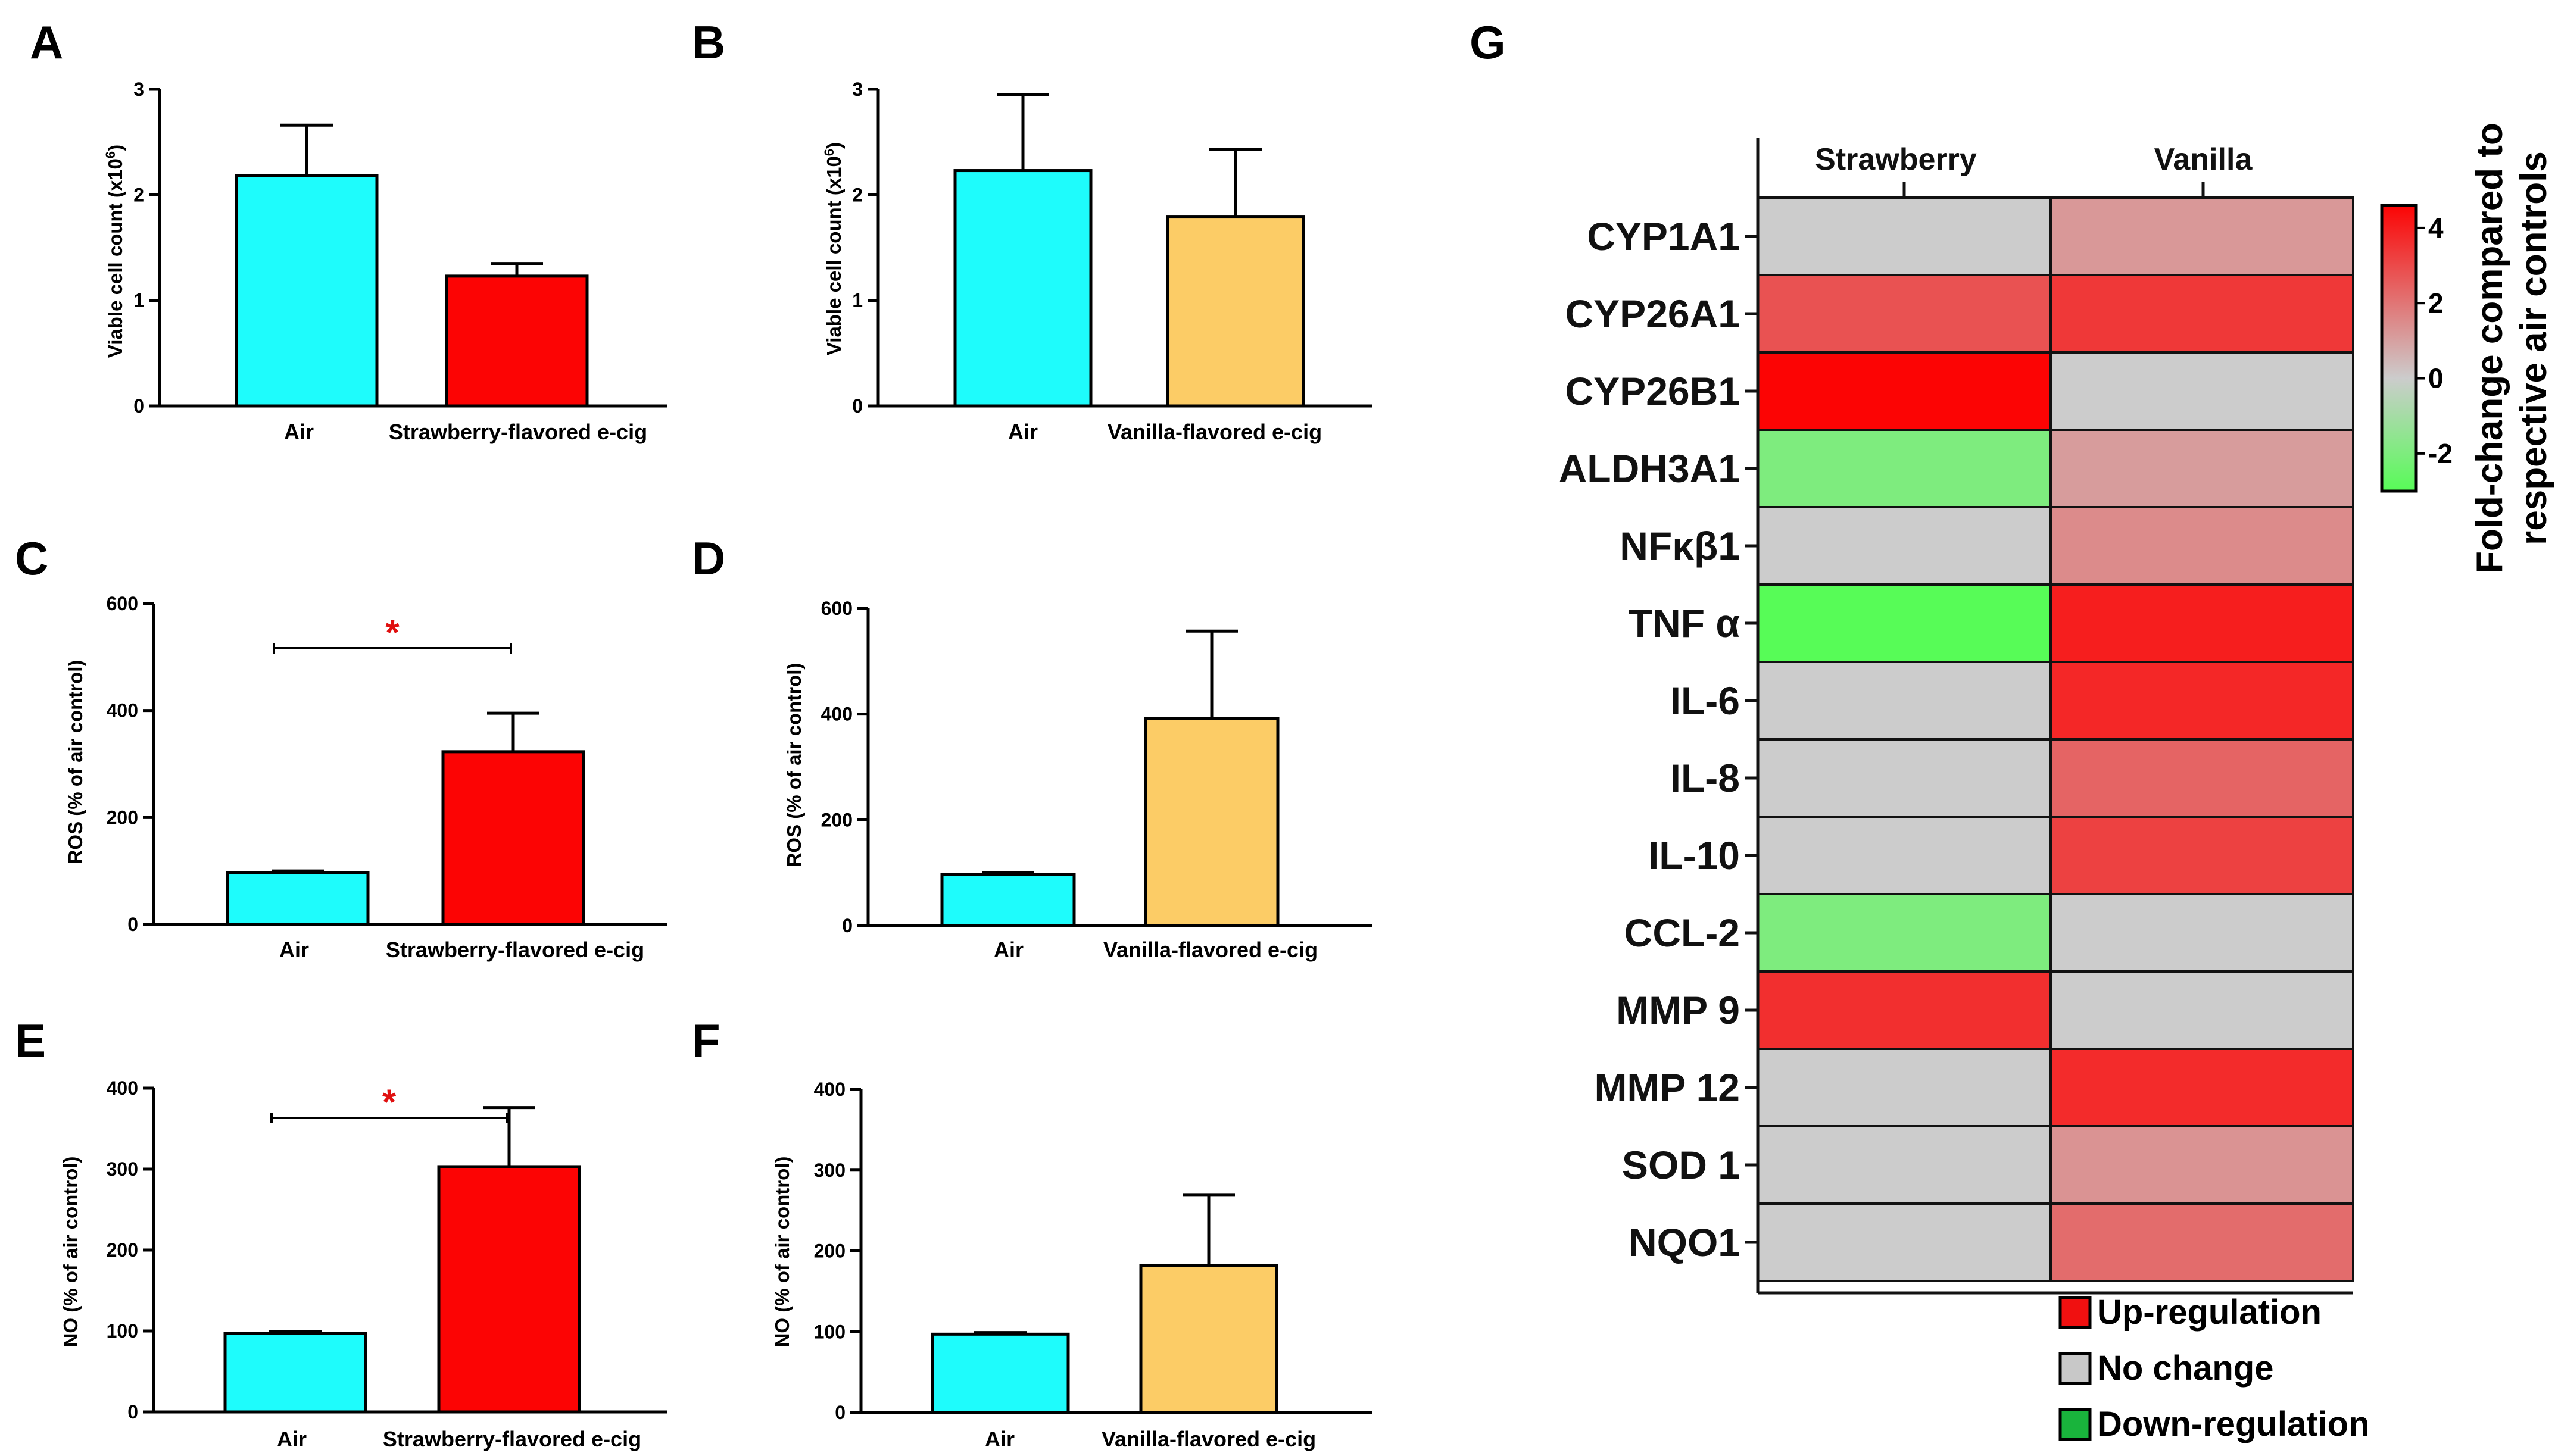  I want to click on gene-label: NFκβ1, so click(1680, 546).